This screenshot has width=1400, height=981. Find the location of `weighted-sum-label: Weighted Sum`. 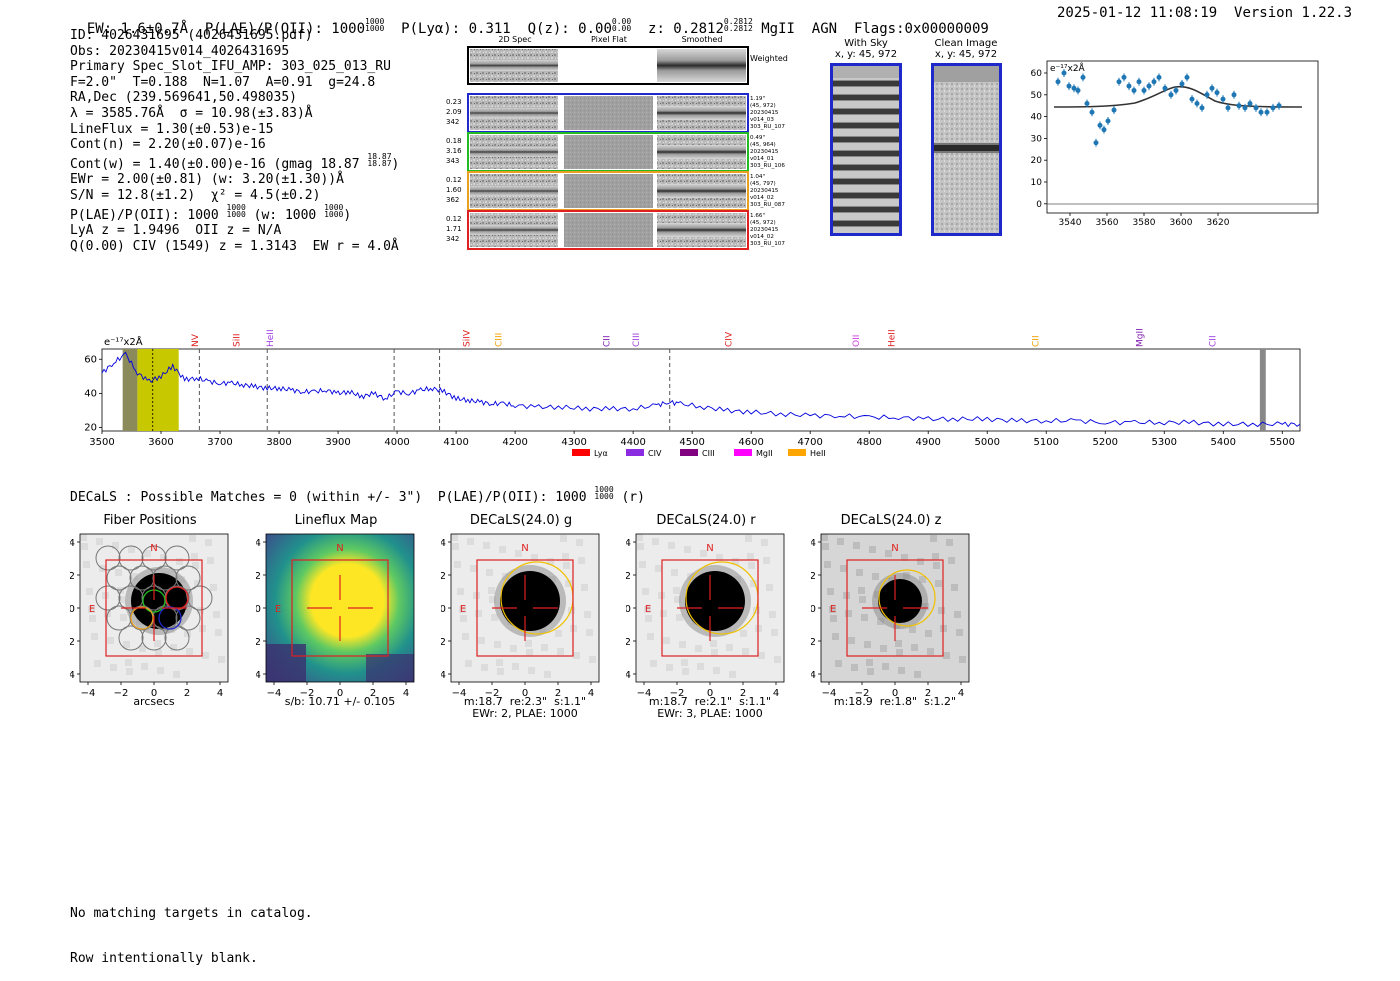

weighted-sum-label: Weighted Sum is located at coordinates (770, 58).